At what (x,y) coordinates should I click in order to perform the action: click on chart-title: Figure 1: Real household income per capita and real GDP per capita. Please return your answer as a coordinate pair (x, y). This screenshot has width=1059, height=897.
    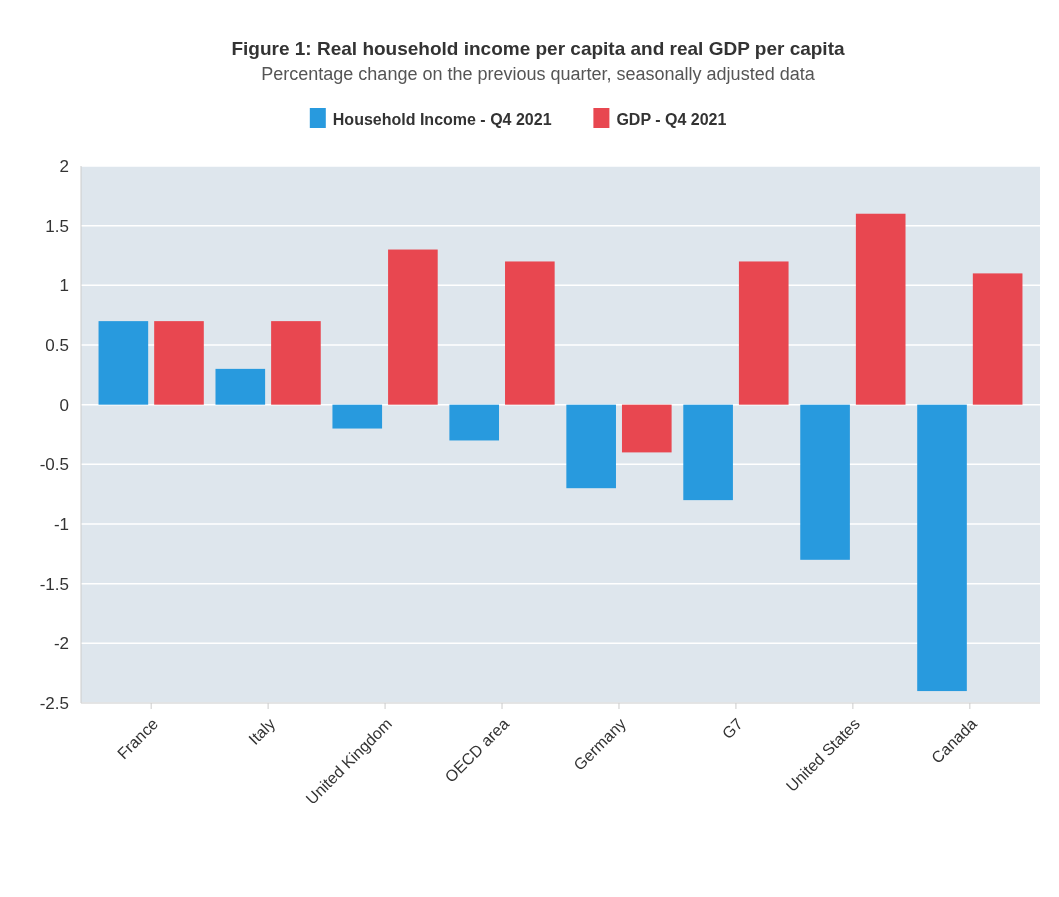
    Looking at the image, I should click on (538, 48).